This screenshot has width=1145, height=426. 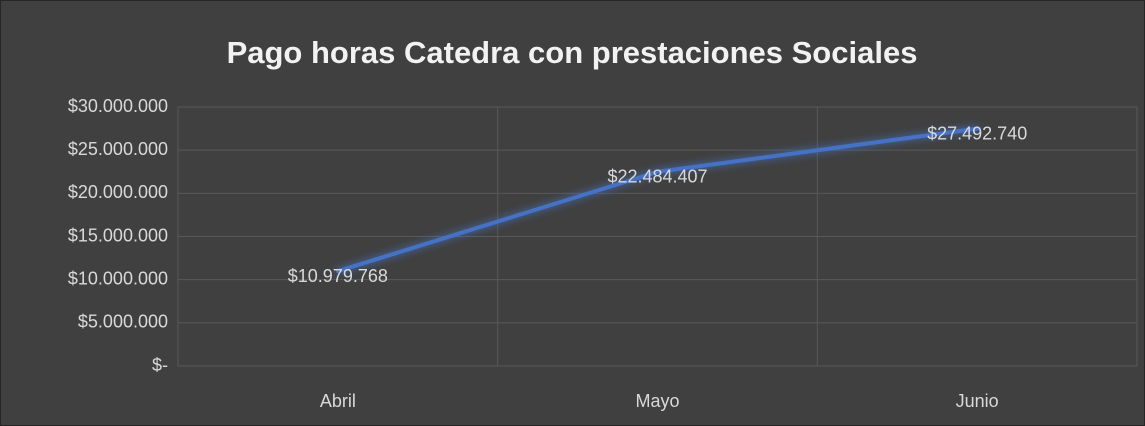 I want to click on y-tick-label: $25.000.000, so click(x=118, y=149).